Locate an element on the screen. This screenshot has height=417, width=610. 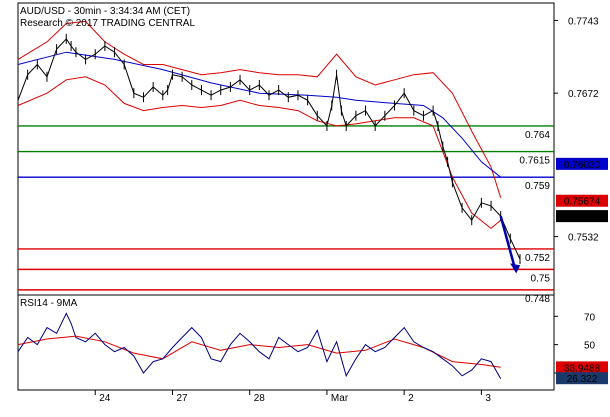
price-badge-label: 26.322 is located at coordinates (582, 379).